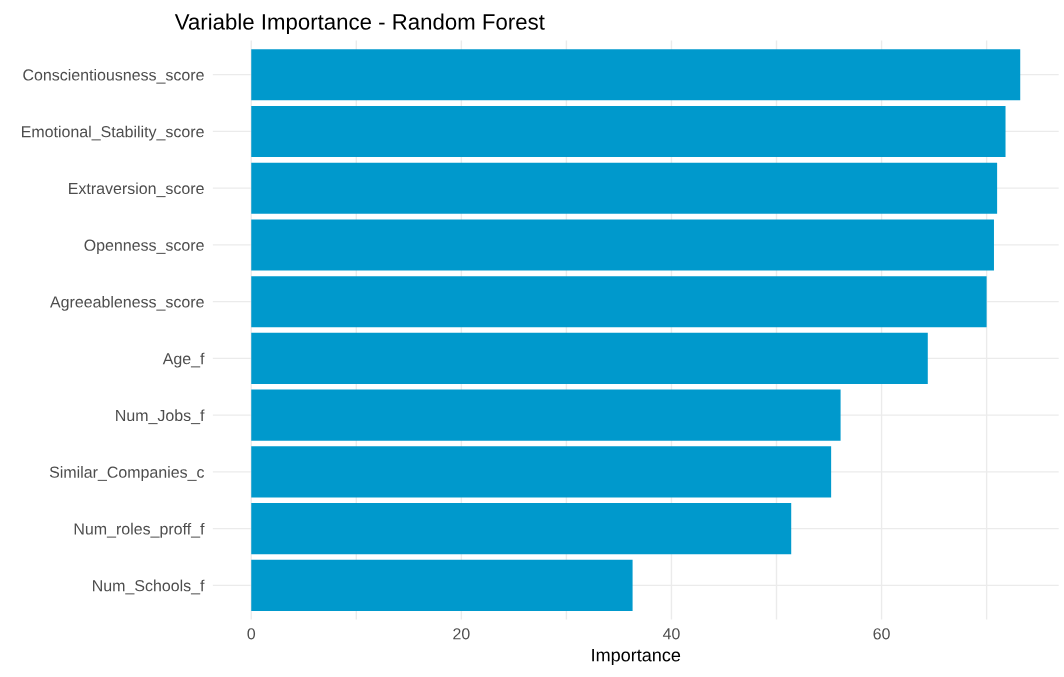 The height and width of the screenshot is (677, 1064). Describe the element at coordinates (139, 530) in the screenshot. I see `y-tick-label: Num_roles_proff_f` at that location.